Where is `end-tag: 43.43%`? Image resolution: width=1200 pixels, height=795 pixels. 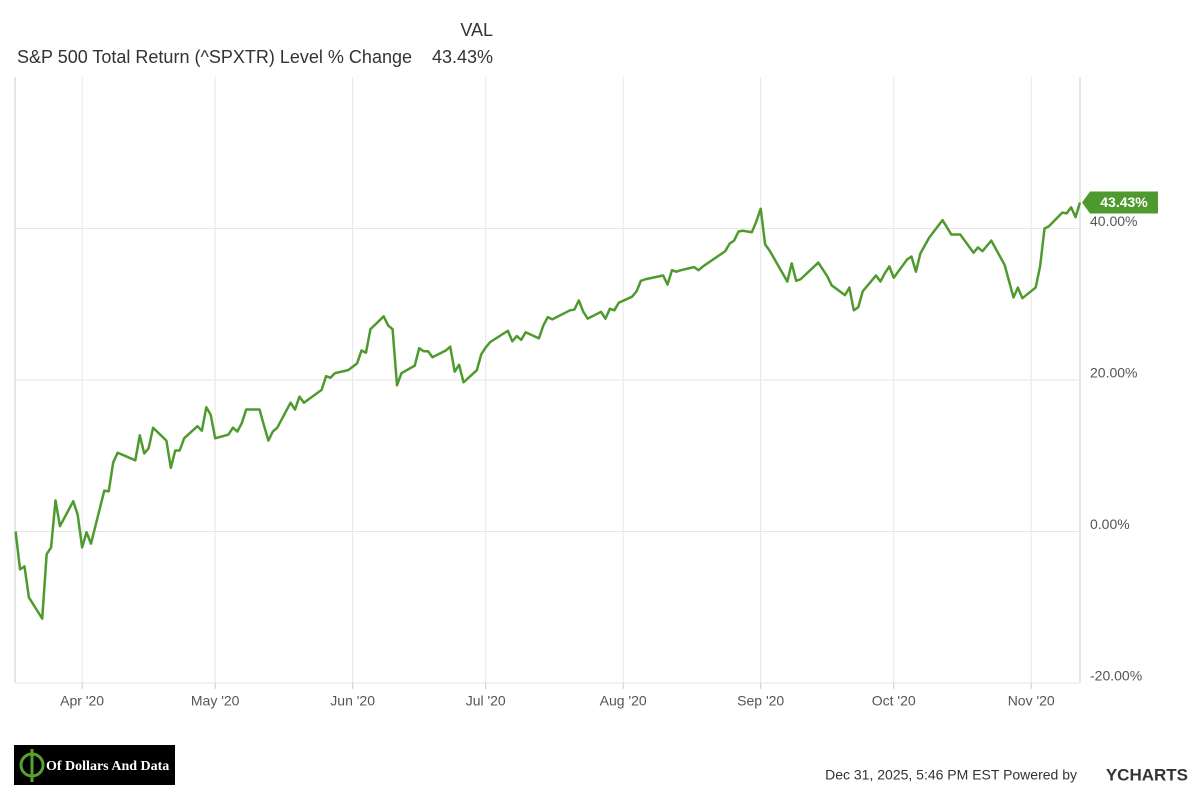 end-tag: 43.43% is located at coordinates (1120, 202).